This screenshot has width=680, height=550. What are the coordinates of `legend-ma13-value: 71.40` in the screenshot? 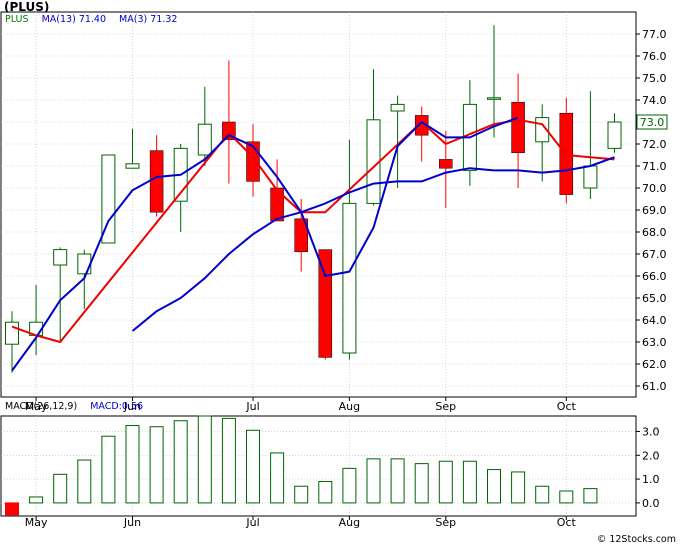 It's located at (92, 19).